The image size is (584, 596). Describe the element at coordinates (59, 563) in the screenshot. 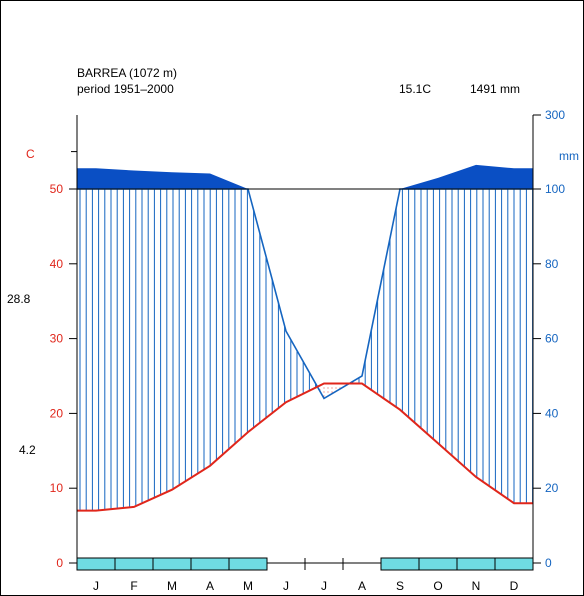

I see `temp-tick-label: 0` at that location.